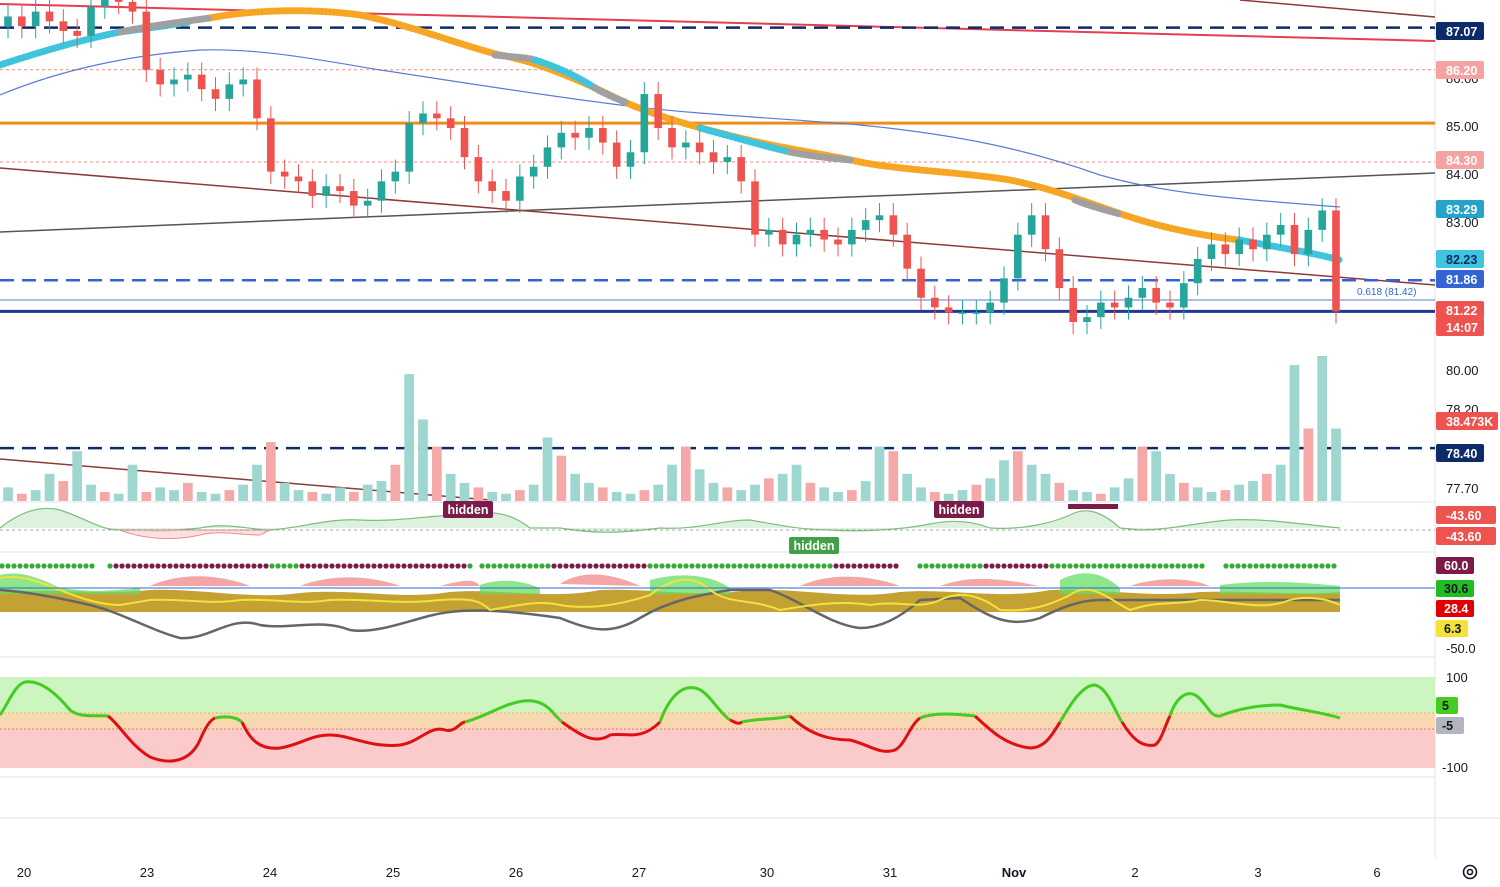 This screenshot has height=887, width=1500. What do you see at coordinates (1456, 609) in the screenshot?
I see `osc2-tag-28-4: 28.4` at bounding box center [1456, 609].